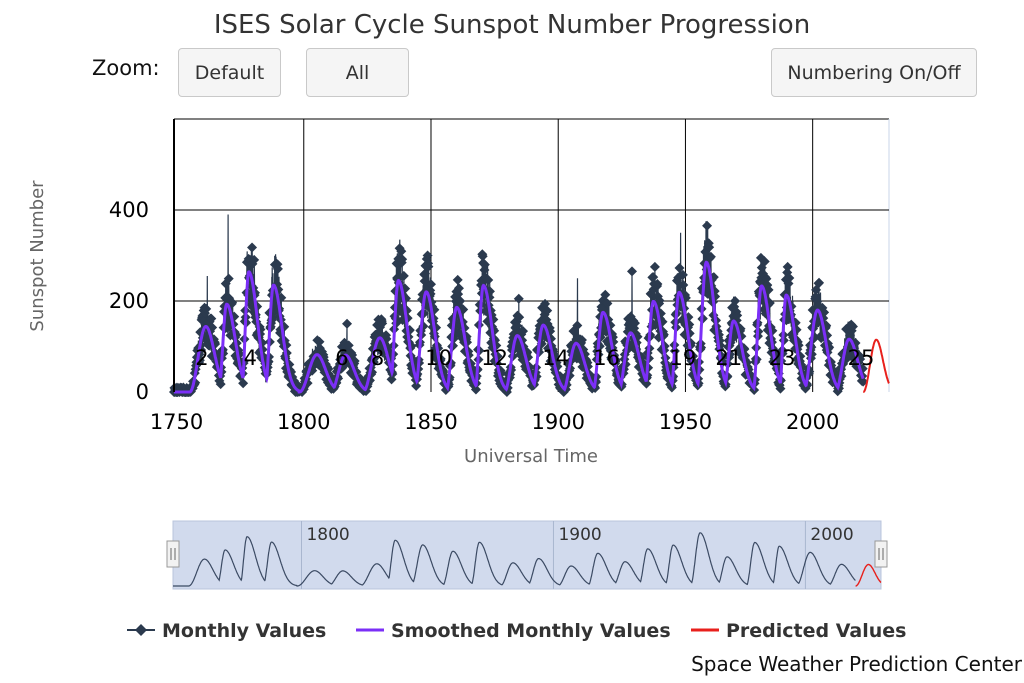  I want to click on navigator-tick-label: 1900, so click(579, 535).